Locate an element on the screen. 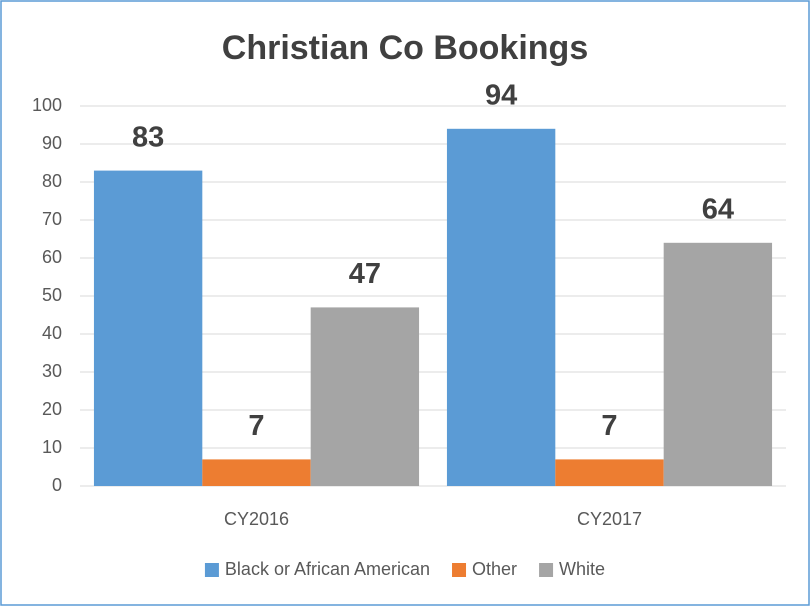 The width and height of the screenshot is (810, 606). data-label: 47 is located at coordinates (365, 274).